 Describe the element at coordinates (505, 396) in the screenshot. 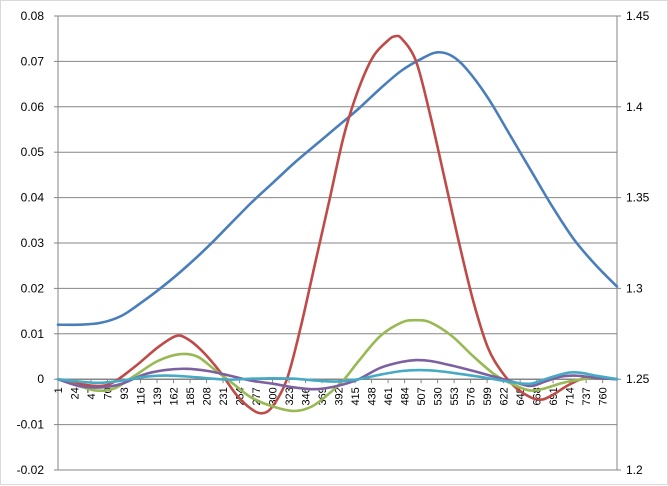

I see `x-tick-label: 622` at that location.